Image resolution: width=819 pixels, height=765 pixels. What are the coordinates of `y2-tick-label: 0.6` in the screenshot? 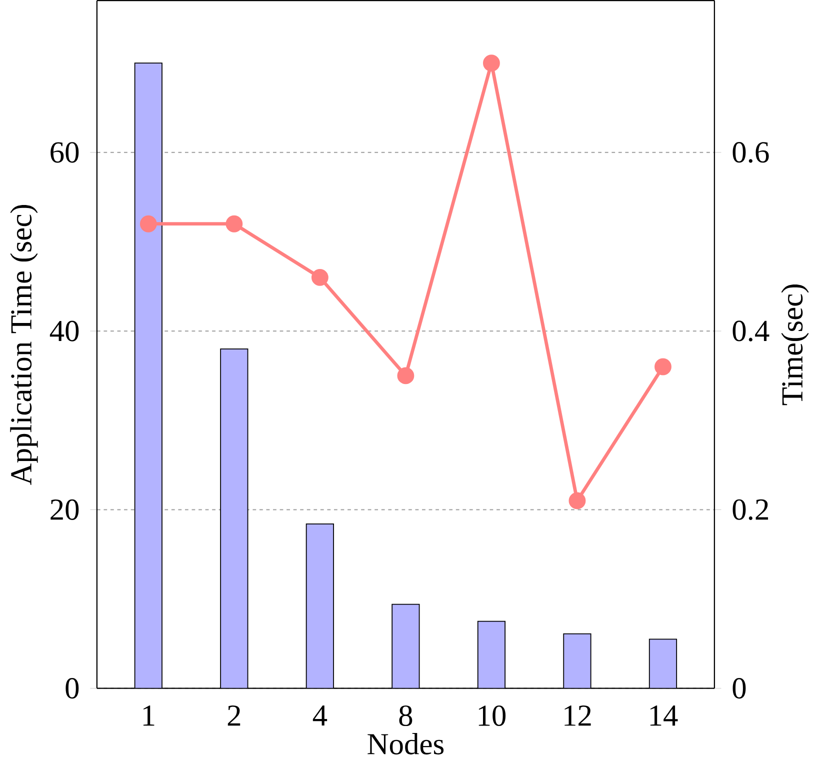 It's located at (750, 152).